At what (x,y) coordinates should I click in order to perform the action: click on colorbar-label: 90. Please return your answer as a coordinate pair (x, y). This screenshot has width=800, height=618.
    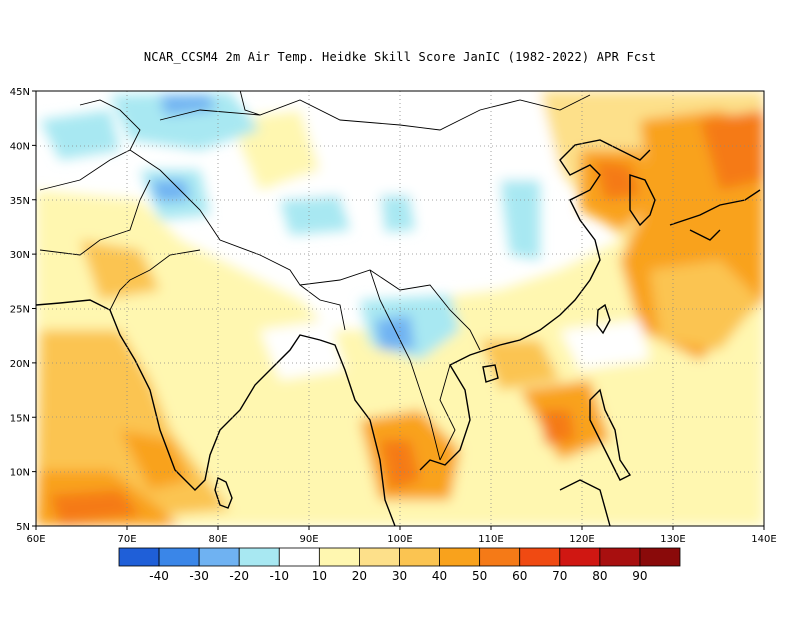
    Looking at the image, I should click on (639, 576).